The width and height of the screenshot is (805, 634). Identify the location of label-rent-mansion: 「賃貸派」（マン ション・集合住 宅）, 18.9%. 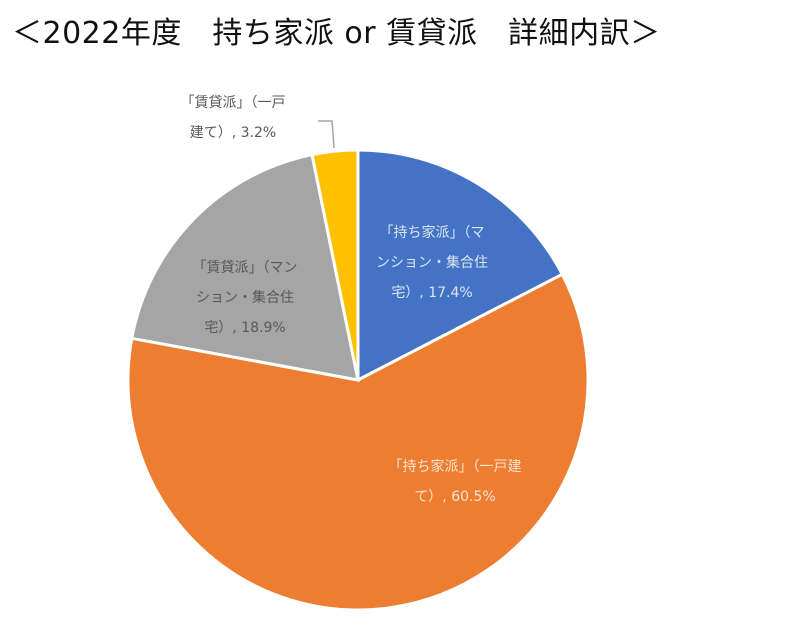
(245, 298).